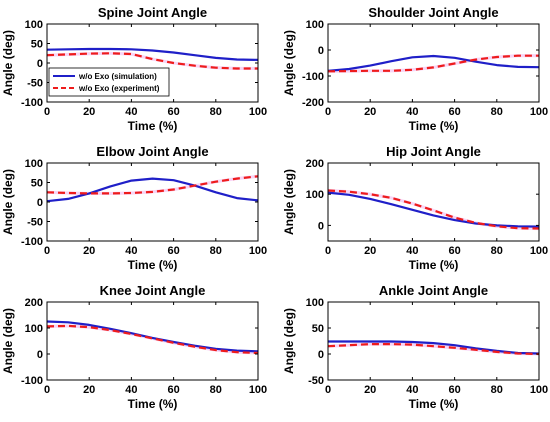 Image resolution: width=550 pixels, height=422 pixels. What do you see at coordinates (119, 88) in the screenshot?
I see `legend-label-experiment: w/o Exo (experiment)` at bounding box center [119, 88].